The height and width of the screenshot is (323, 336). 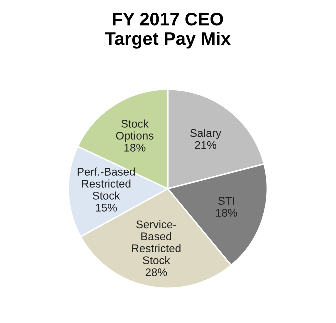 I want to click on chart-title: FY 2017 CEO Target Pay Mix, so click(x=168, y=30).